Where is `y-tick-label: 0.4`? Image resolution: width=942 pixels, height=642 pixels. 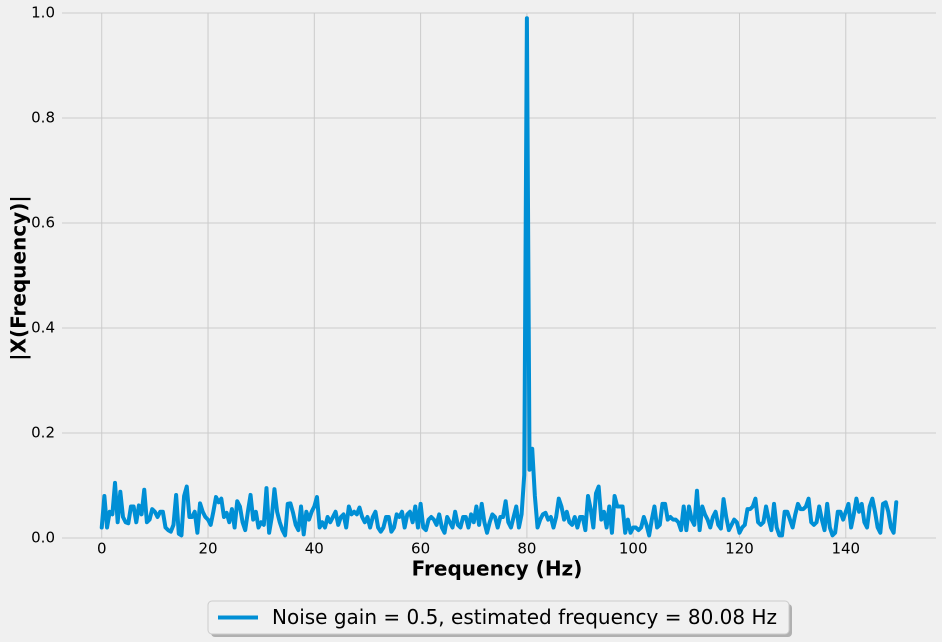
y-tick-label: 0.4 is located at coordinates (43, 328).